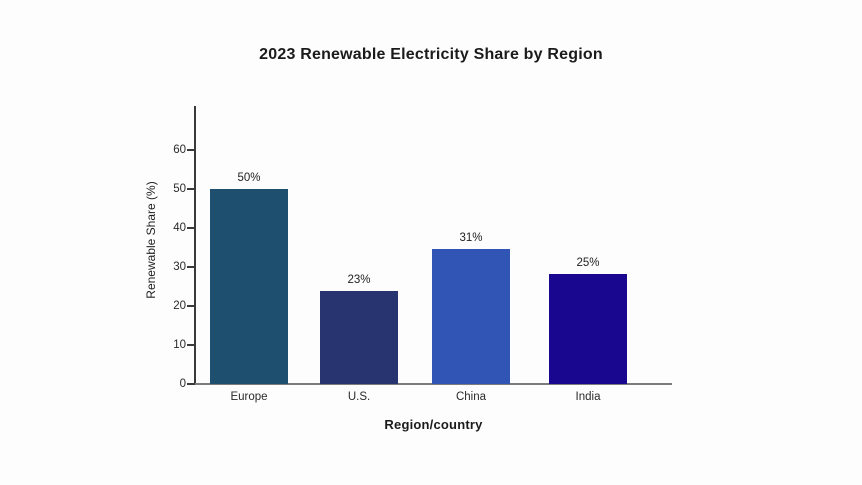  What do you see at coordinates (471, 238) in the screenshot?
I see `bar-value-label: 31%` at bounding box center [471, 238].